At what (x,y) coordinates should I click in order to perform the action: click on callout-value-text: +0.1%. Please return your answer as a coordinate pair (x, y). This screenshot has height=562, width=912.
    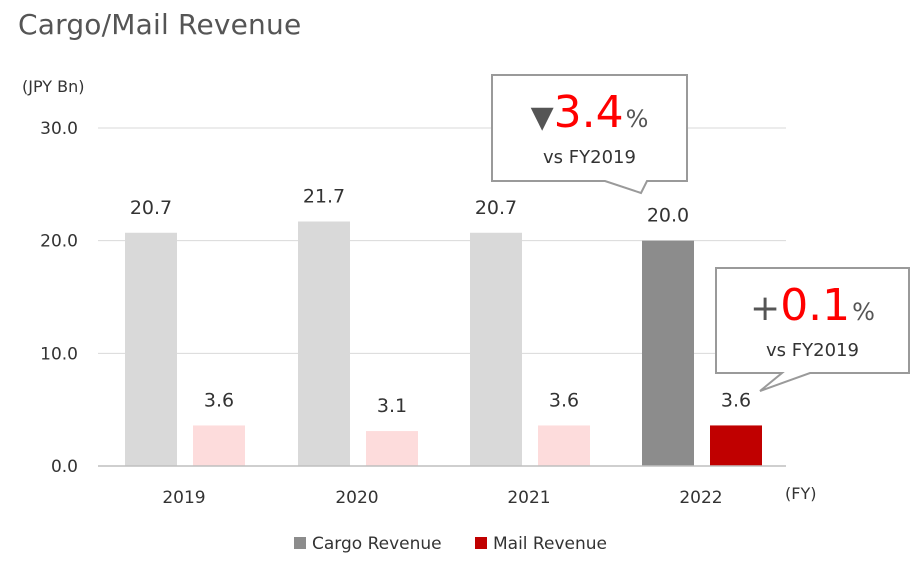
    Looking at the image, I should click on (812, 305).